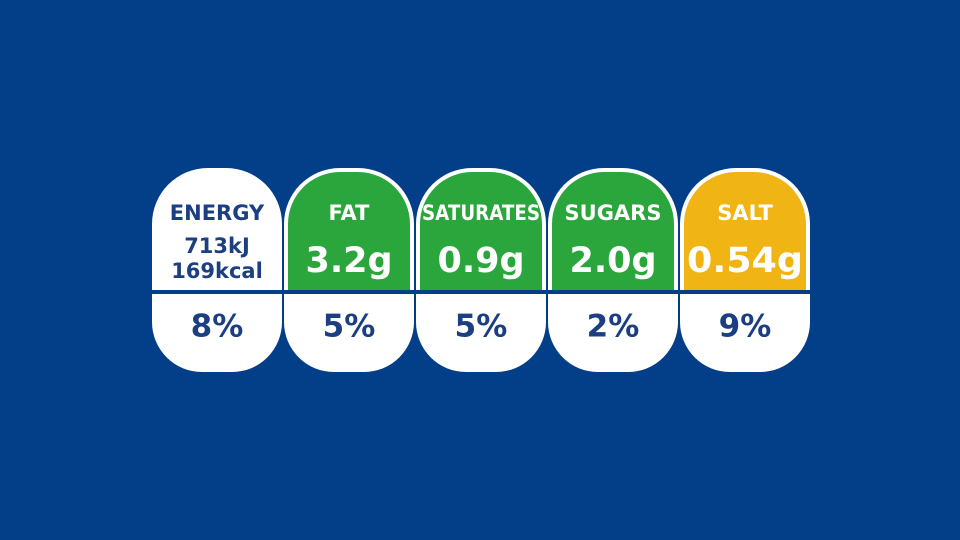  I want to click on reference-intake-percent: 2%, so click(613, 327).